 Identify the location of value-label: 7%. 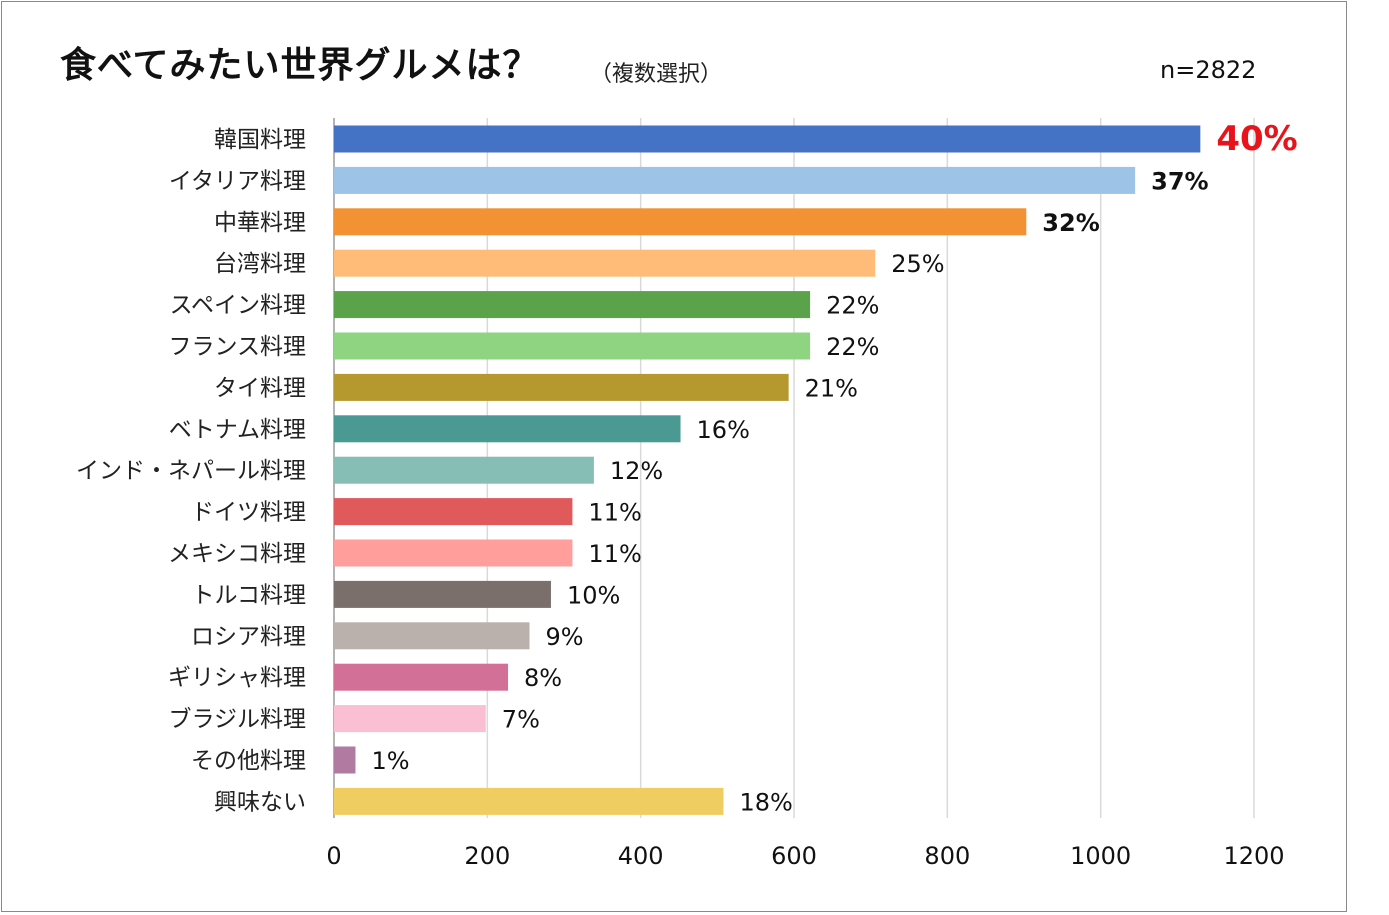
(521, 720).